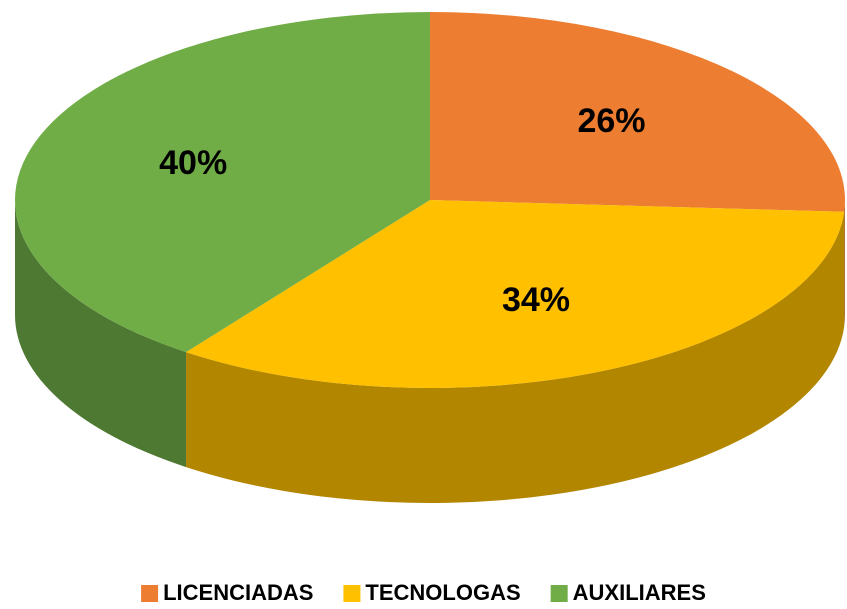 The image size is (847, 609). I want to click on data-label: 40%, so click(193, 163).